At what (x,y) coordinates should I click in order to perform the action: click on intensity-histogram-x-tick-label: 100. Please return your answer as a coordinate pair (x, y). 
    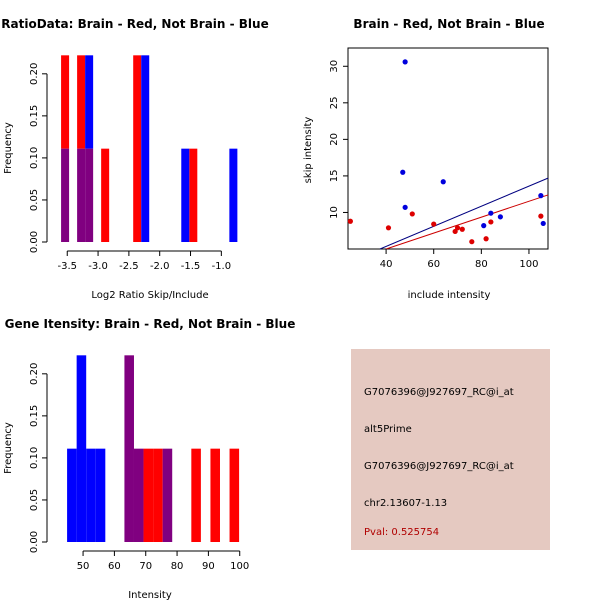
    Looking at the image, I should click on (239, 566).